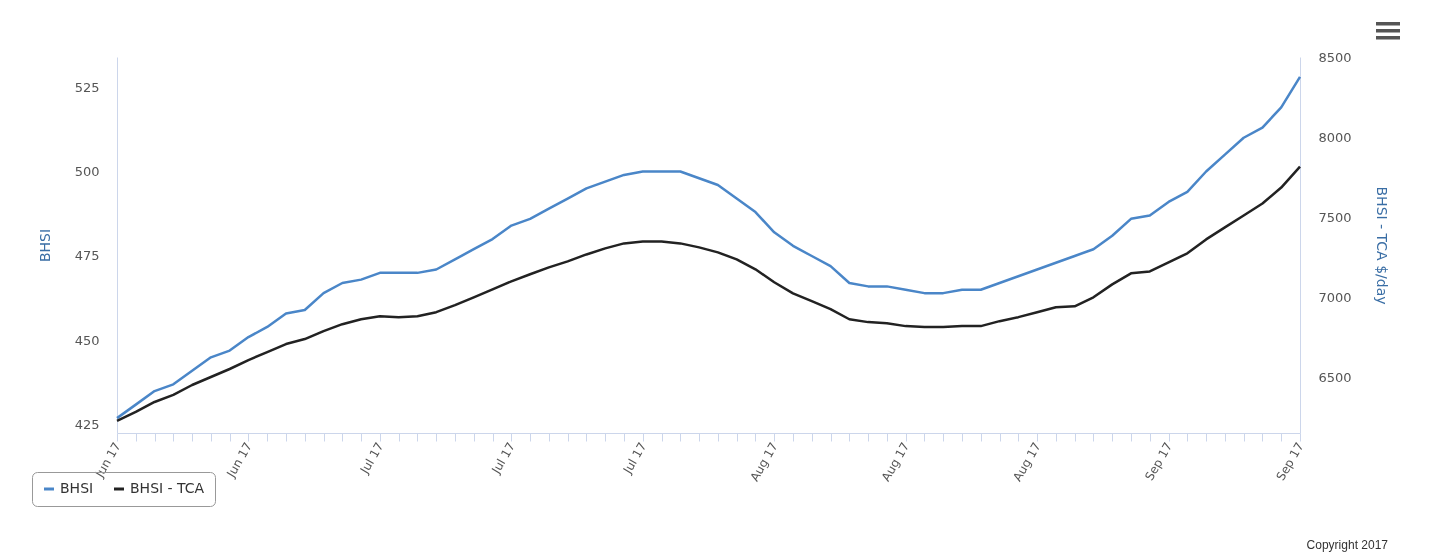  I want to click on y2-tick-label: 6500, so click(1335, 377).